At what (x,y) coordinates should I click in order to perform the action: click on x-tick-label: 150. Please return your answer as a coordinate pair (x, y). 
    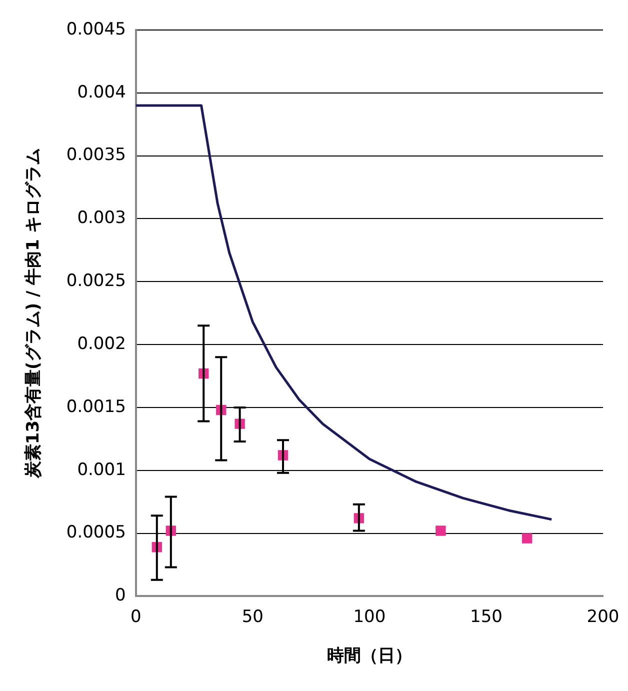
    Looking at the image, I should click on (486, 616).